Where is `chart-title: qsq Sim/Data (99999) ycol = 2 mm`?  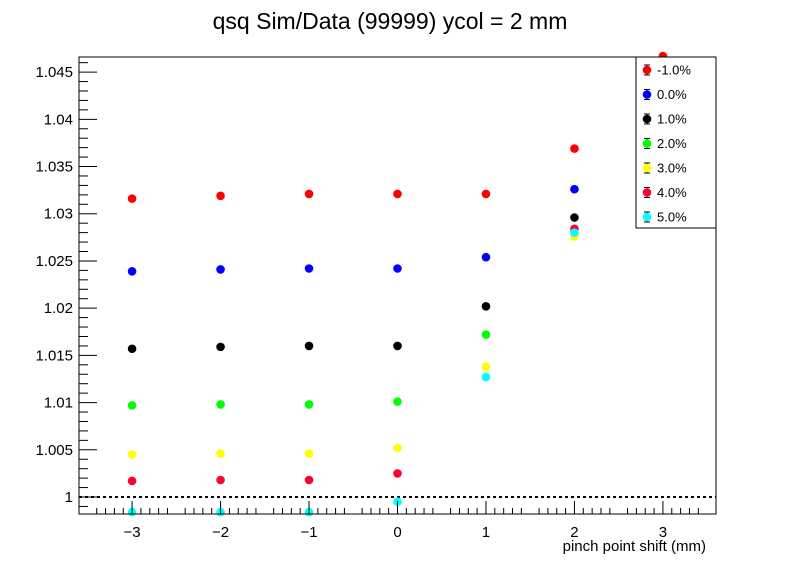
chart-title: qsq Sim/Data (99999) ycol = 2 mm is located at coordinates (390, 21).